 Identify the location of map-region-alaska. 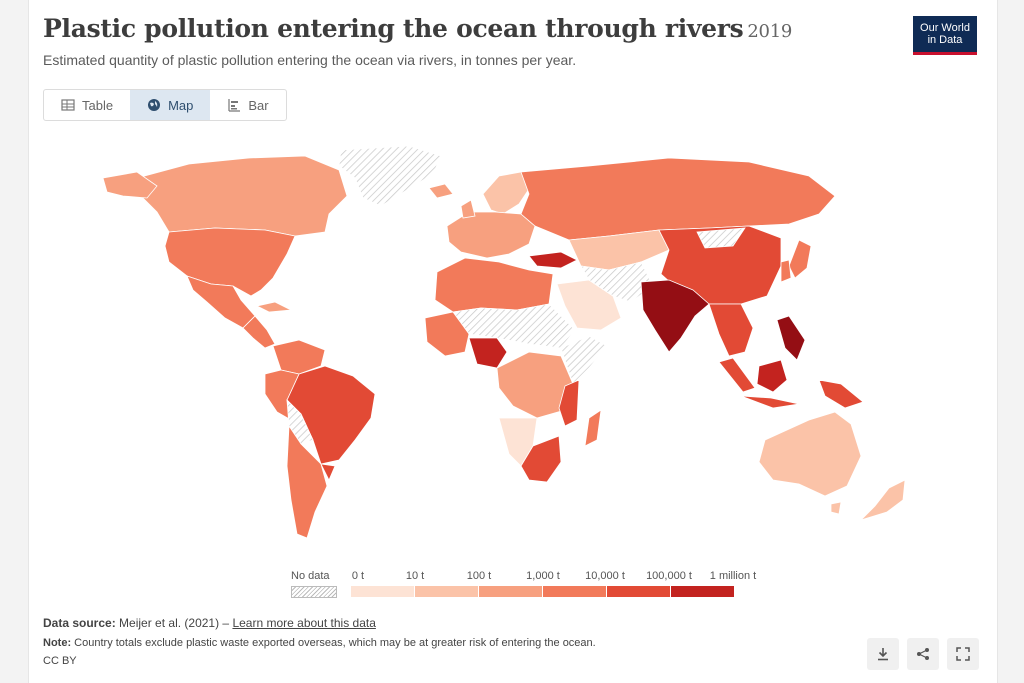
(130, 185).